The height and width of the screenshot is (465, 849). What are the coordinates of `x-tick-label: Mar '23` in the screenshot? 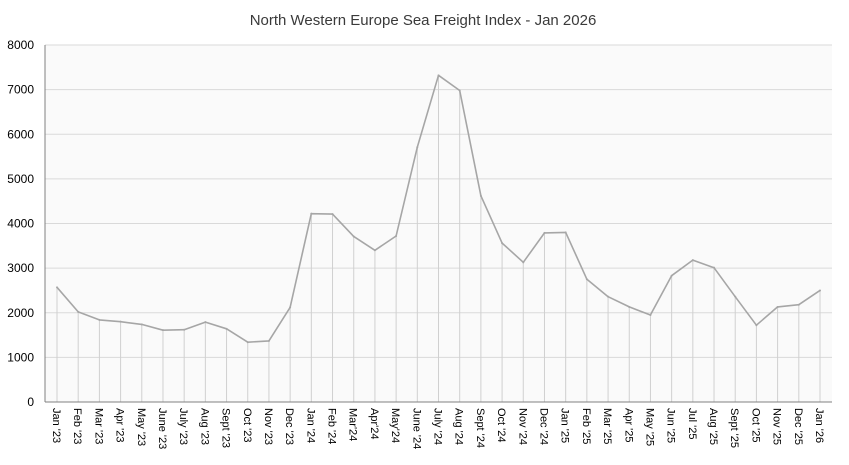 It's located at (98, 426).